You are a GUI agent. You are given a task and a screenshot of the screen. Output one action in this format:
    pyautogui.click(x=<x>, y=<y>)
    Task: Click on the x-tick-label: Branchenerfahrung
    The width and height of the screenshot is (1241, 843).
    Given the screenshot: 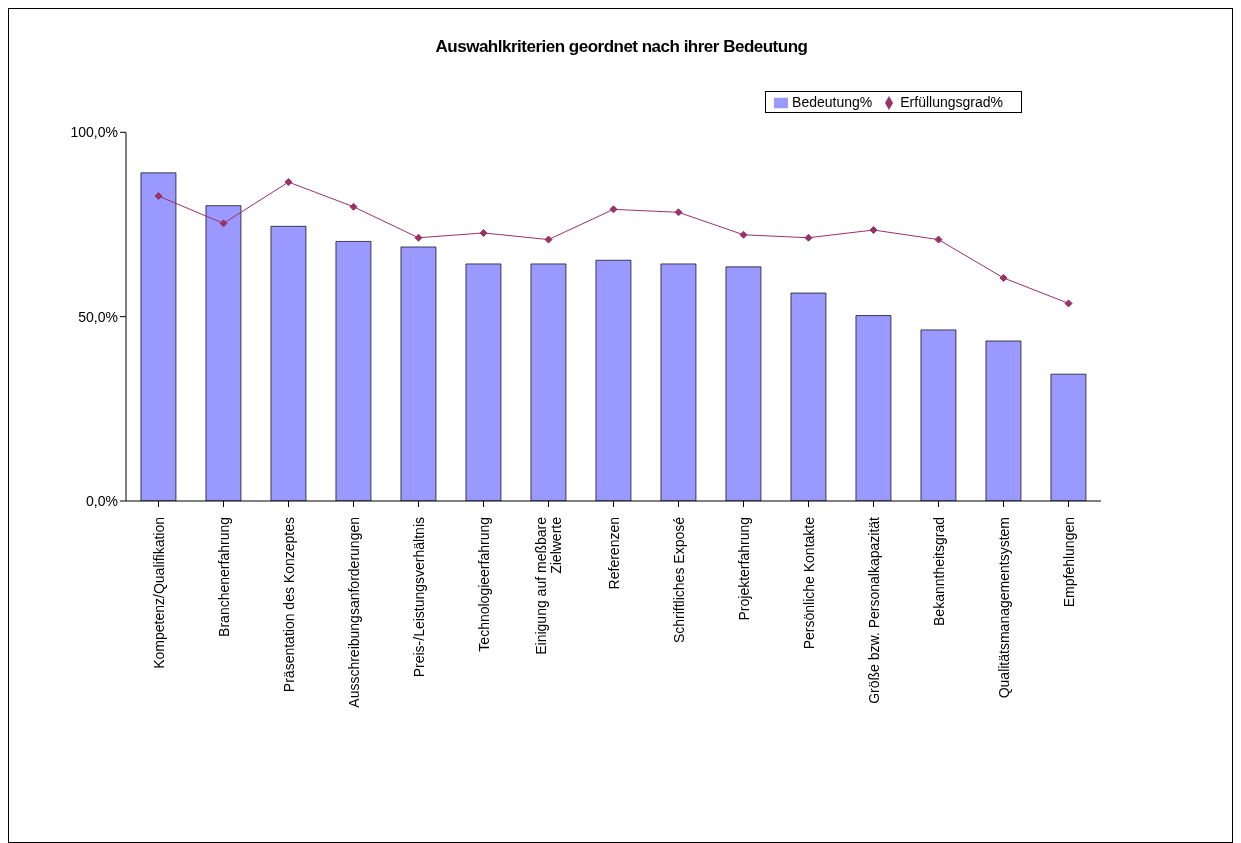 What is the action you would take?
    pyautogui.click(x=223, y=577)
    